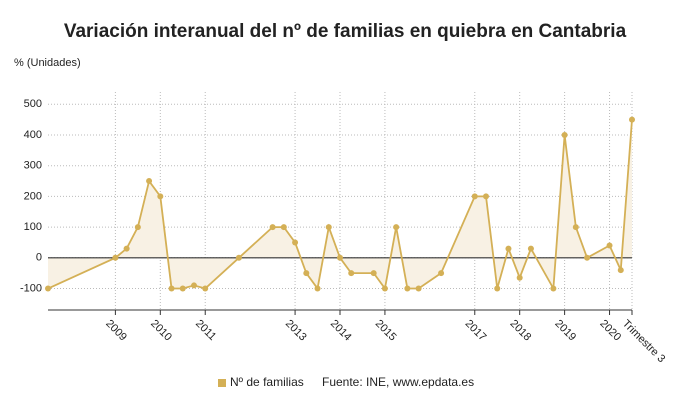 This screenshot has height=406, width=690. I want to click on y-tick-label: 0, so click(39, 258).